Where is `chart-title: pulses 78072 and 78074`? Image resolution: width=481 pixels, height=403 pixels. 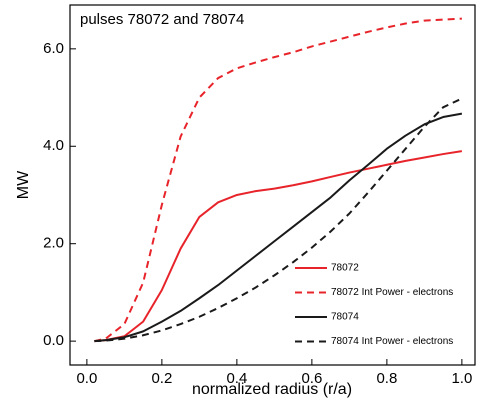 chart-title: pulses 78072 and 78074 is located at coordinates (162, 19).